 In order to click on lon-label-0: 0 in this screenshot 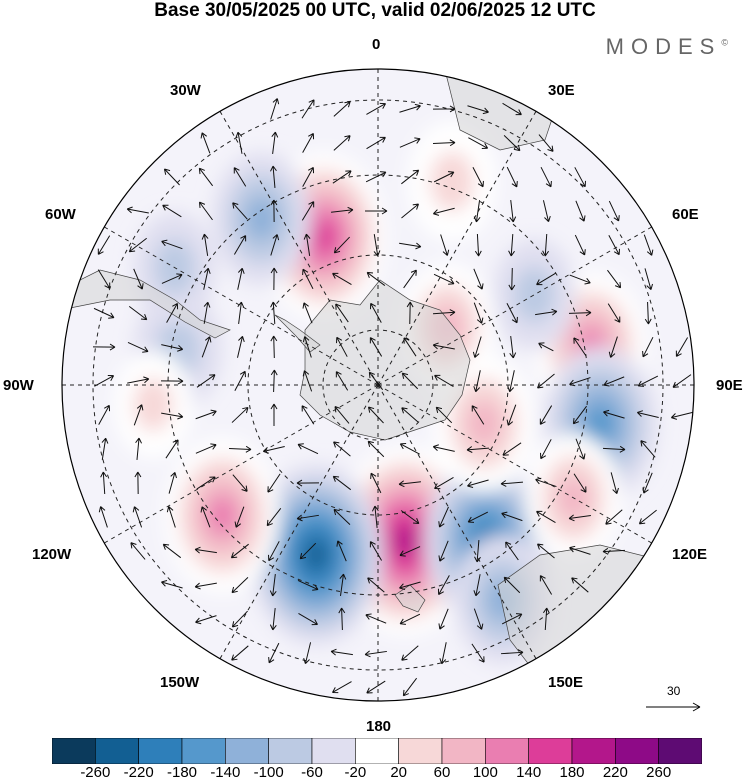, I will do `click(376, 44)`.